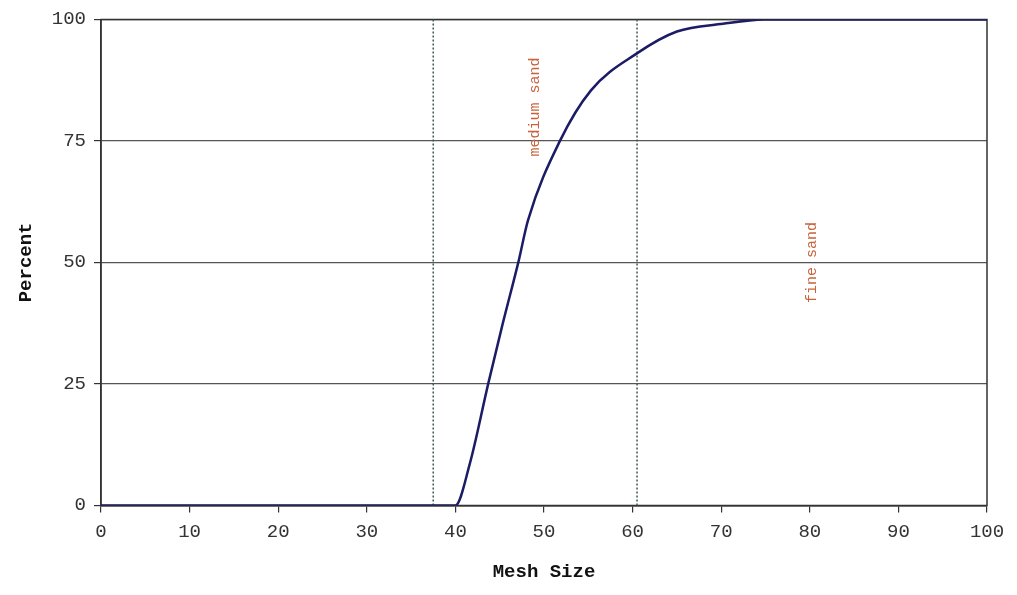  Describe the element at coordinates (544, 572) in the screenshot. I see `x-axis-title: Mesh Size` at that location.